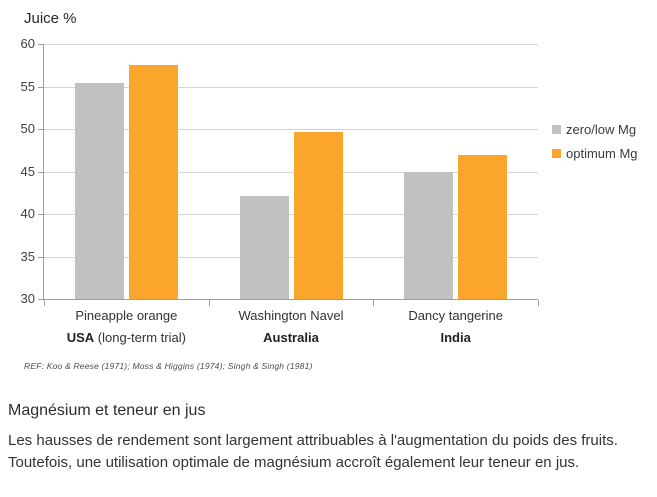 The height and width of the screenshot is (497, 657). I want to click on legend-item-zero-low-mg: zero/low Mg, so click(595, 129).